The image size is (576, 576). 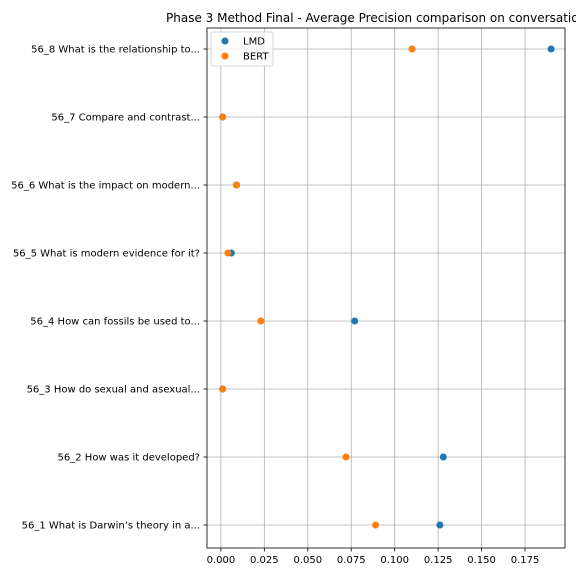 What do you see at coordinates (394, 560) in the screenshot?
I see `x-tick-label: 0.100` at bounding box center [394, 560].